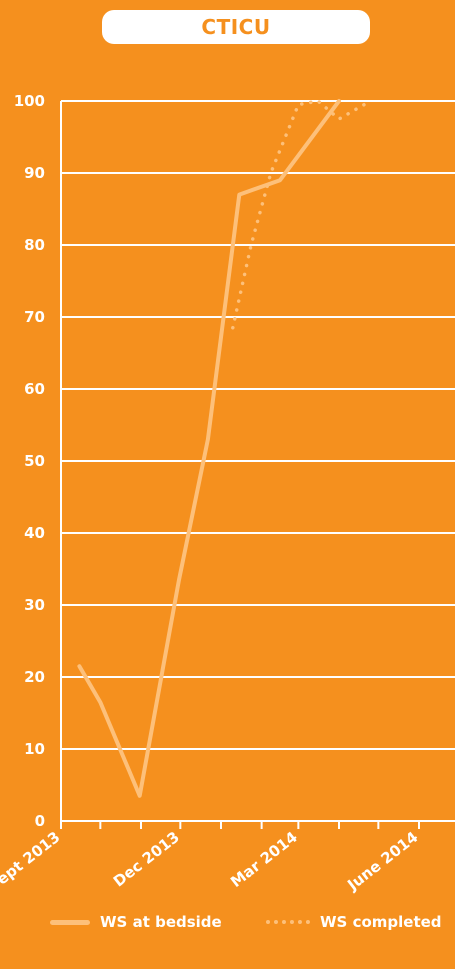 The height and width of the screenshot is (969, 455). What do you see at coordinates (34, 533) in the screenshot?
I see `y-tick-label-40: 40` at bounding box center [34, 533].